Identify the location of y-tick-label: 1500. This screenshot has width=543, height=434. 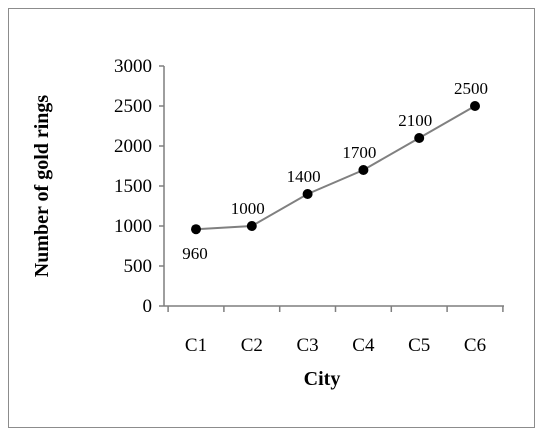
(133, 186).